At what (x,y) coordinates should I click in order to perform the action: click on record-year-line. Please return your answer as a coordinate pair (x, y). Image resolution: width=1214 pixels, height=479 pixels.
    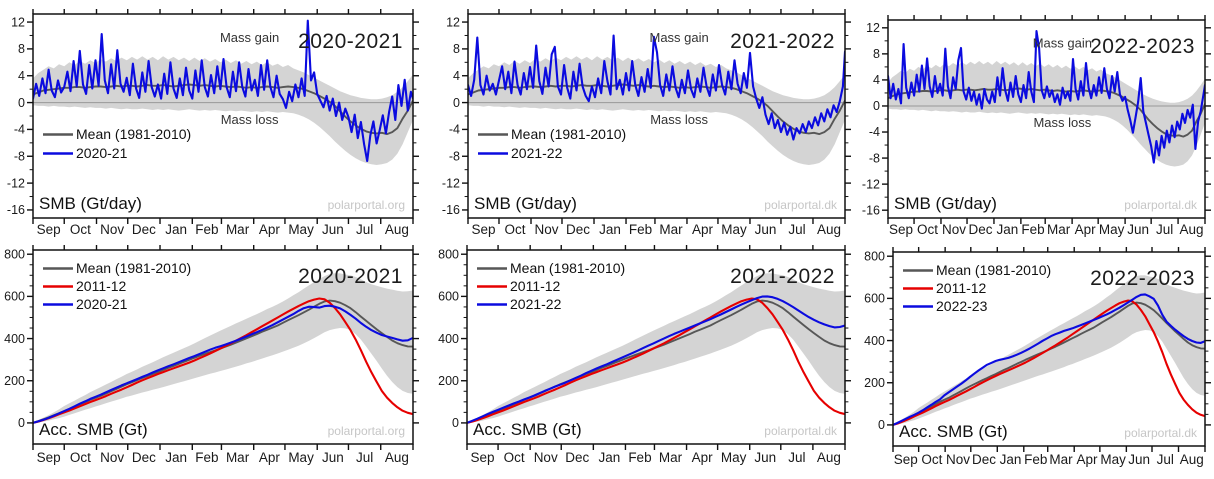
    Looking at the image, I should click on (656, 360).